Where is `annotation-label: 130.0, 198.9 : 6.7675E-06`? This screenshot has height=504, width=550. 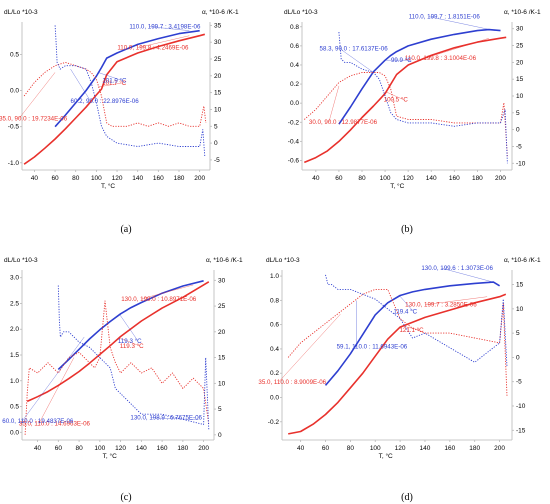
annotation-label: 130.0, 198.9 : 6.7675E-06 is located at coordinates (166, 418).